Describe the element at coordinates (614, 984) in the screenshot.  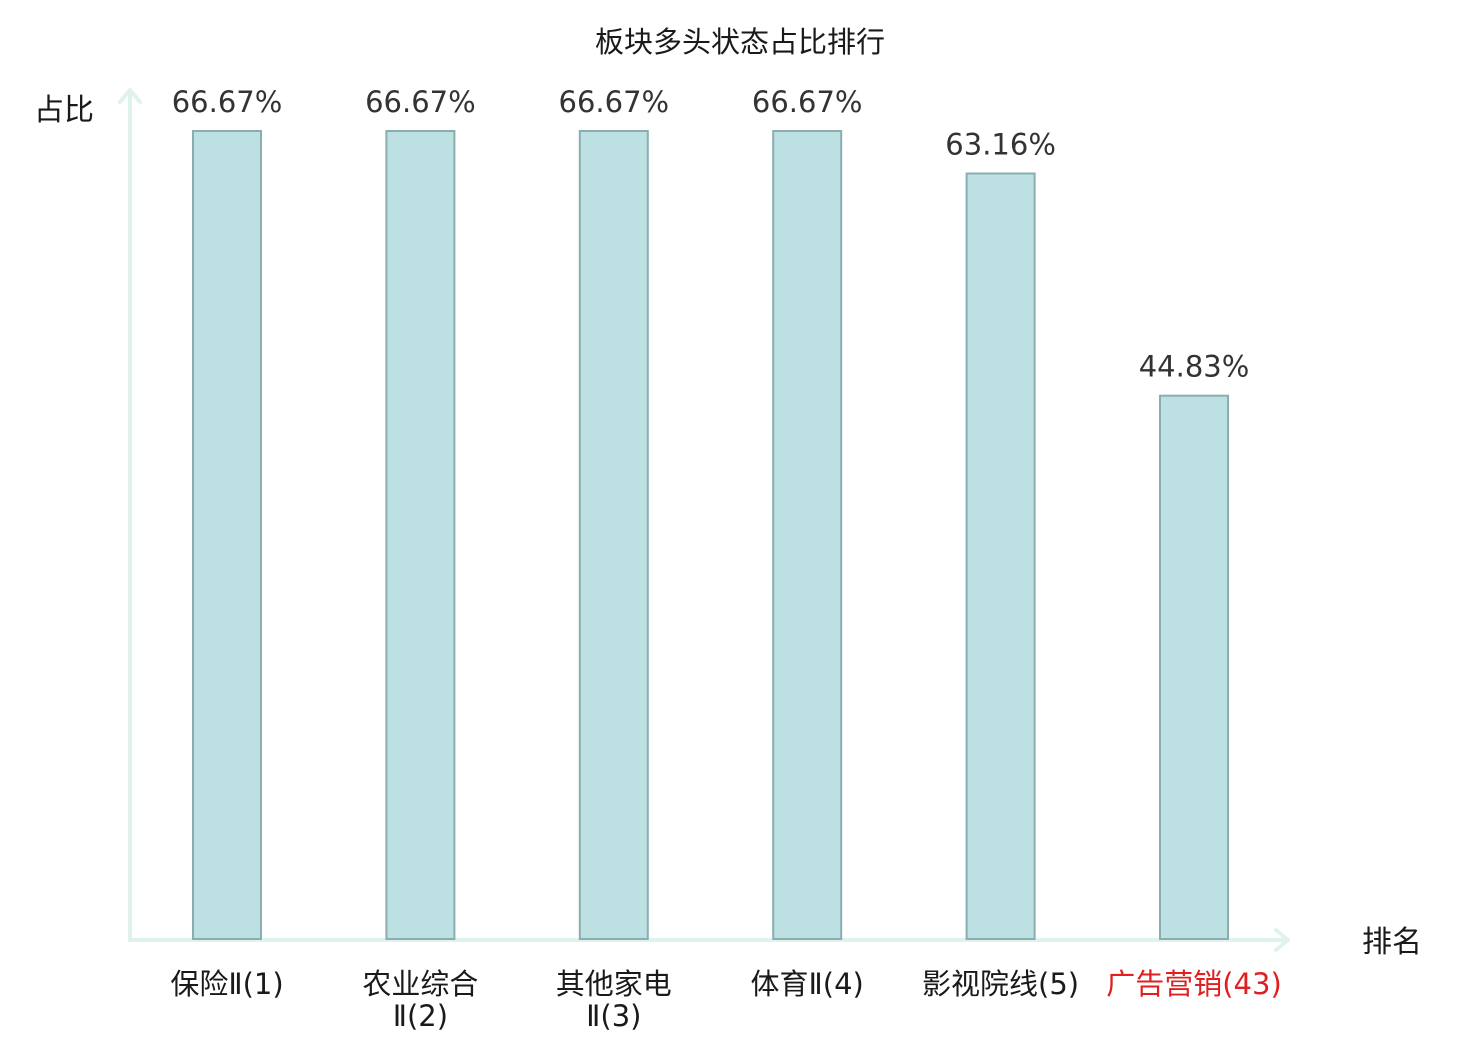
I see `x-tick-label: 其他家电` at that location.